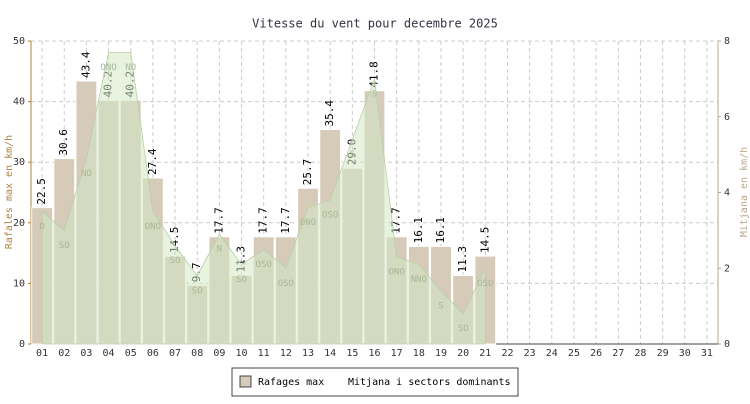 The height and width of the screenshot is (404, 750). I want to click on legend-box, so click(375, 382).